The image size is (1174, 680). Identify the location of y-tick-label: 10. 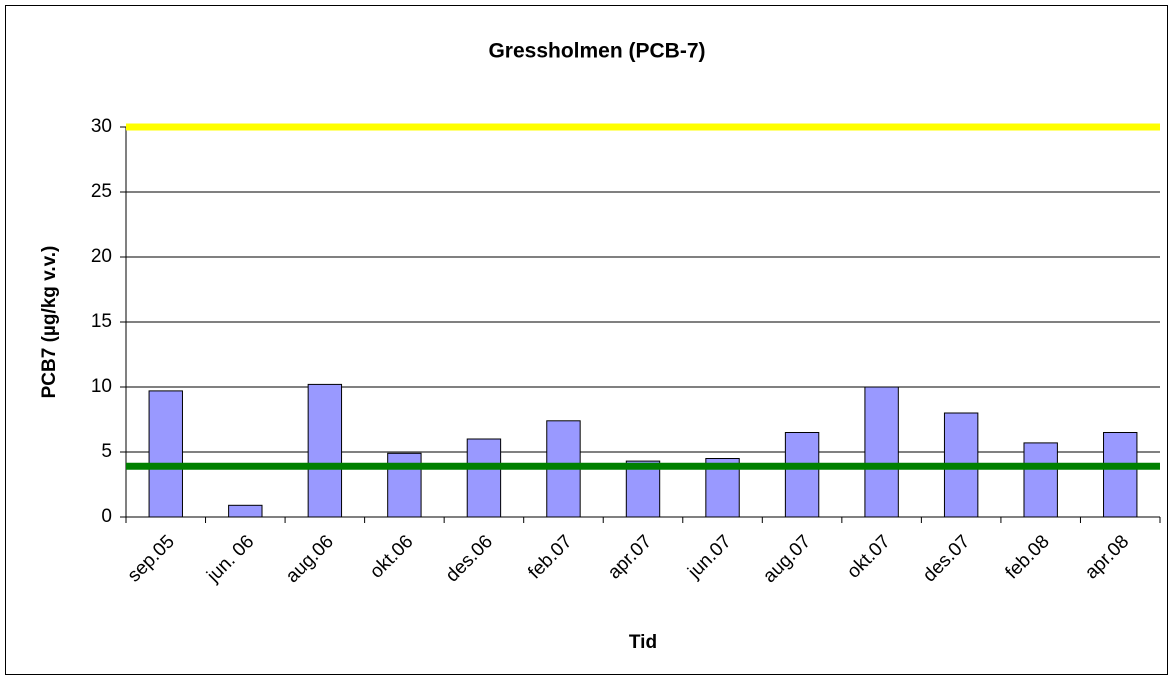
(101, 386).